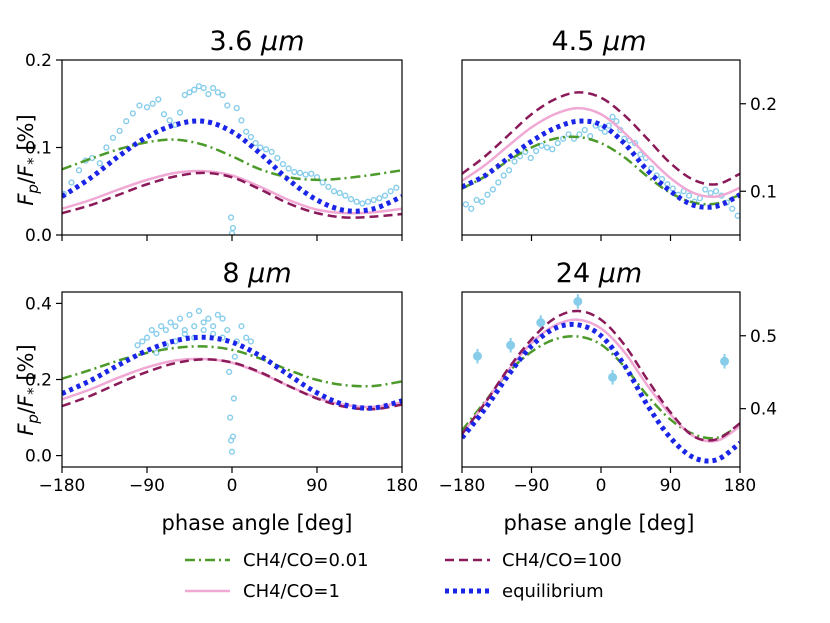  I want to click on legend-label-equilibrium: equilibrium, so click(553, 591).